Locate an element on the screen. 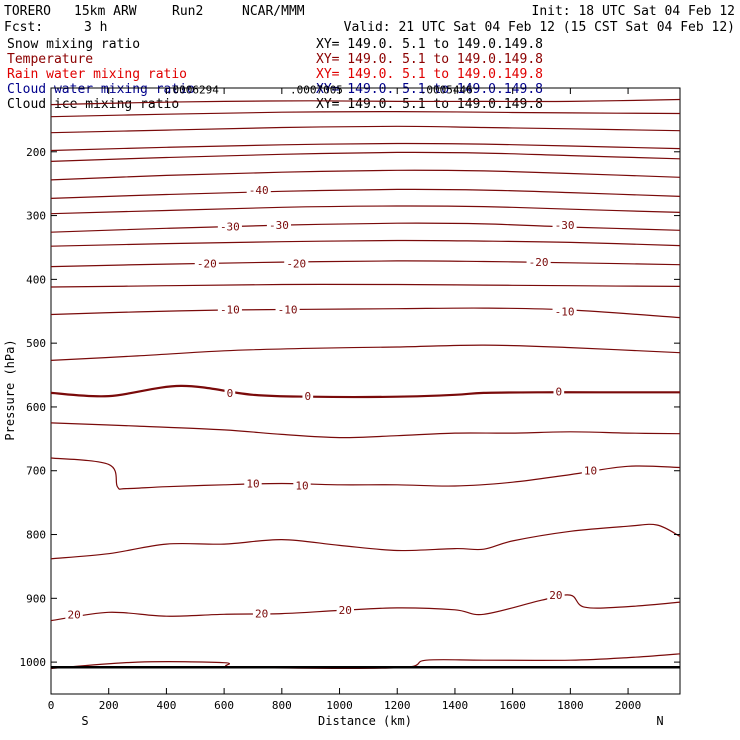 This screenshot has width=740, height=740. x-tick-label: 400 is located at coordinates (166, 705).